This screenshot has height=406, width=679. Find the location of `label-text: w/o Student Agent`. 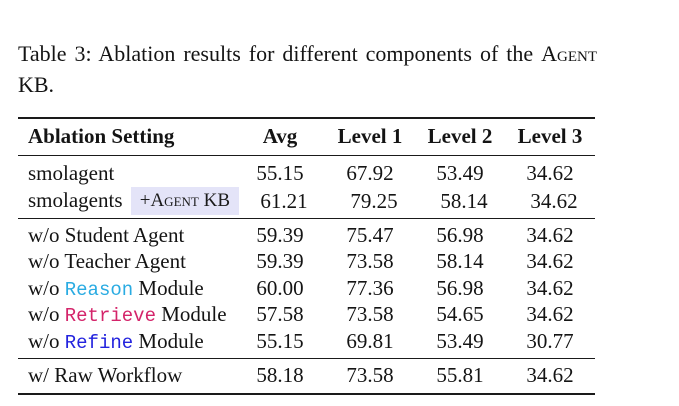

label-text: w/o Student Agent is located at coordinates (106, 234).